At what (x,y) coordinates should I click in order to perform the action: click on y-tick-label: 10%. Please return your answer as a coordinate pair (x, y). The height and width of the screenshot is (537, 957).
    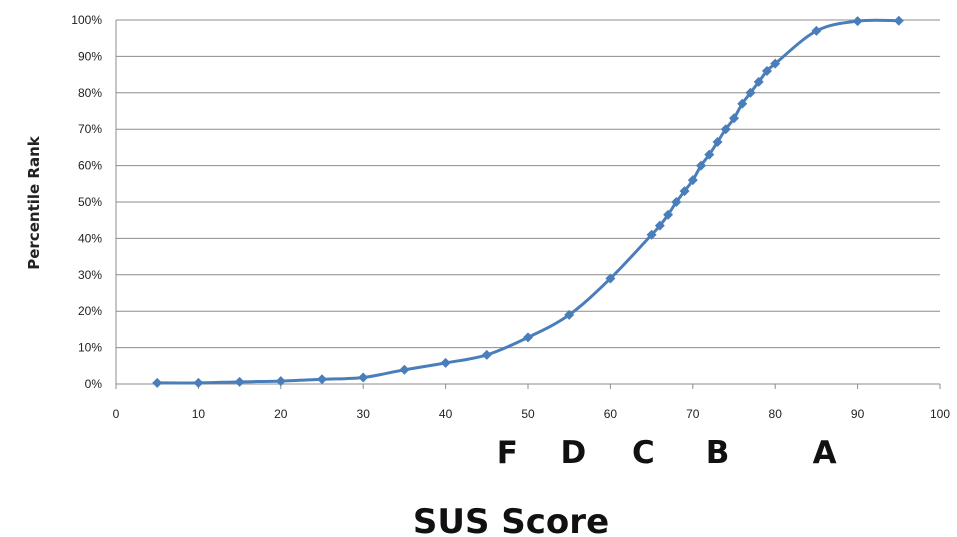
    Looking at the image, I should click on (90, 348).